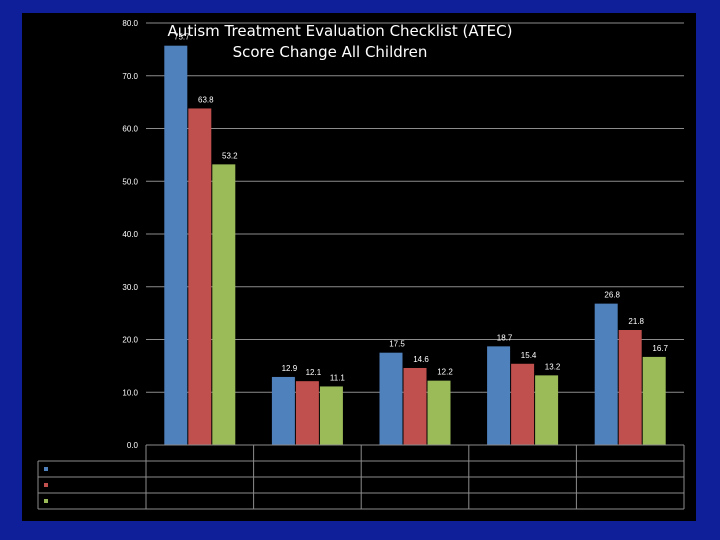  What do you see at coordinates (290, 368) in the screenshot?
I see `data-label: 12.9` at bounding box center [290, 368].